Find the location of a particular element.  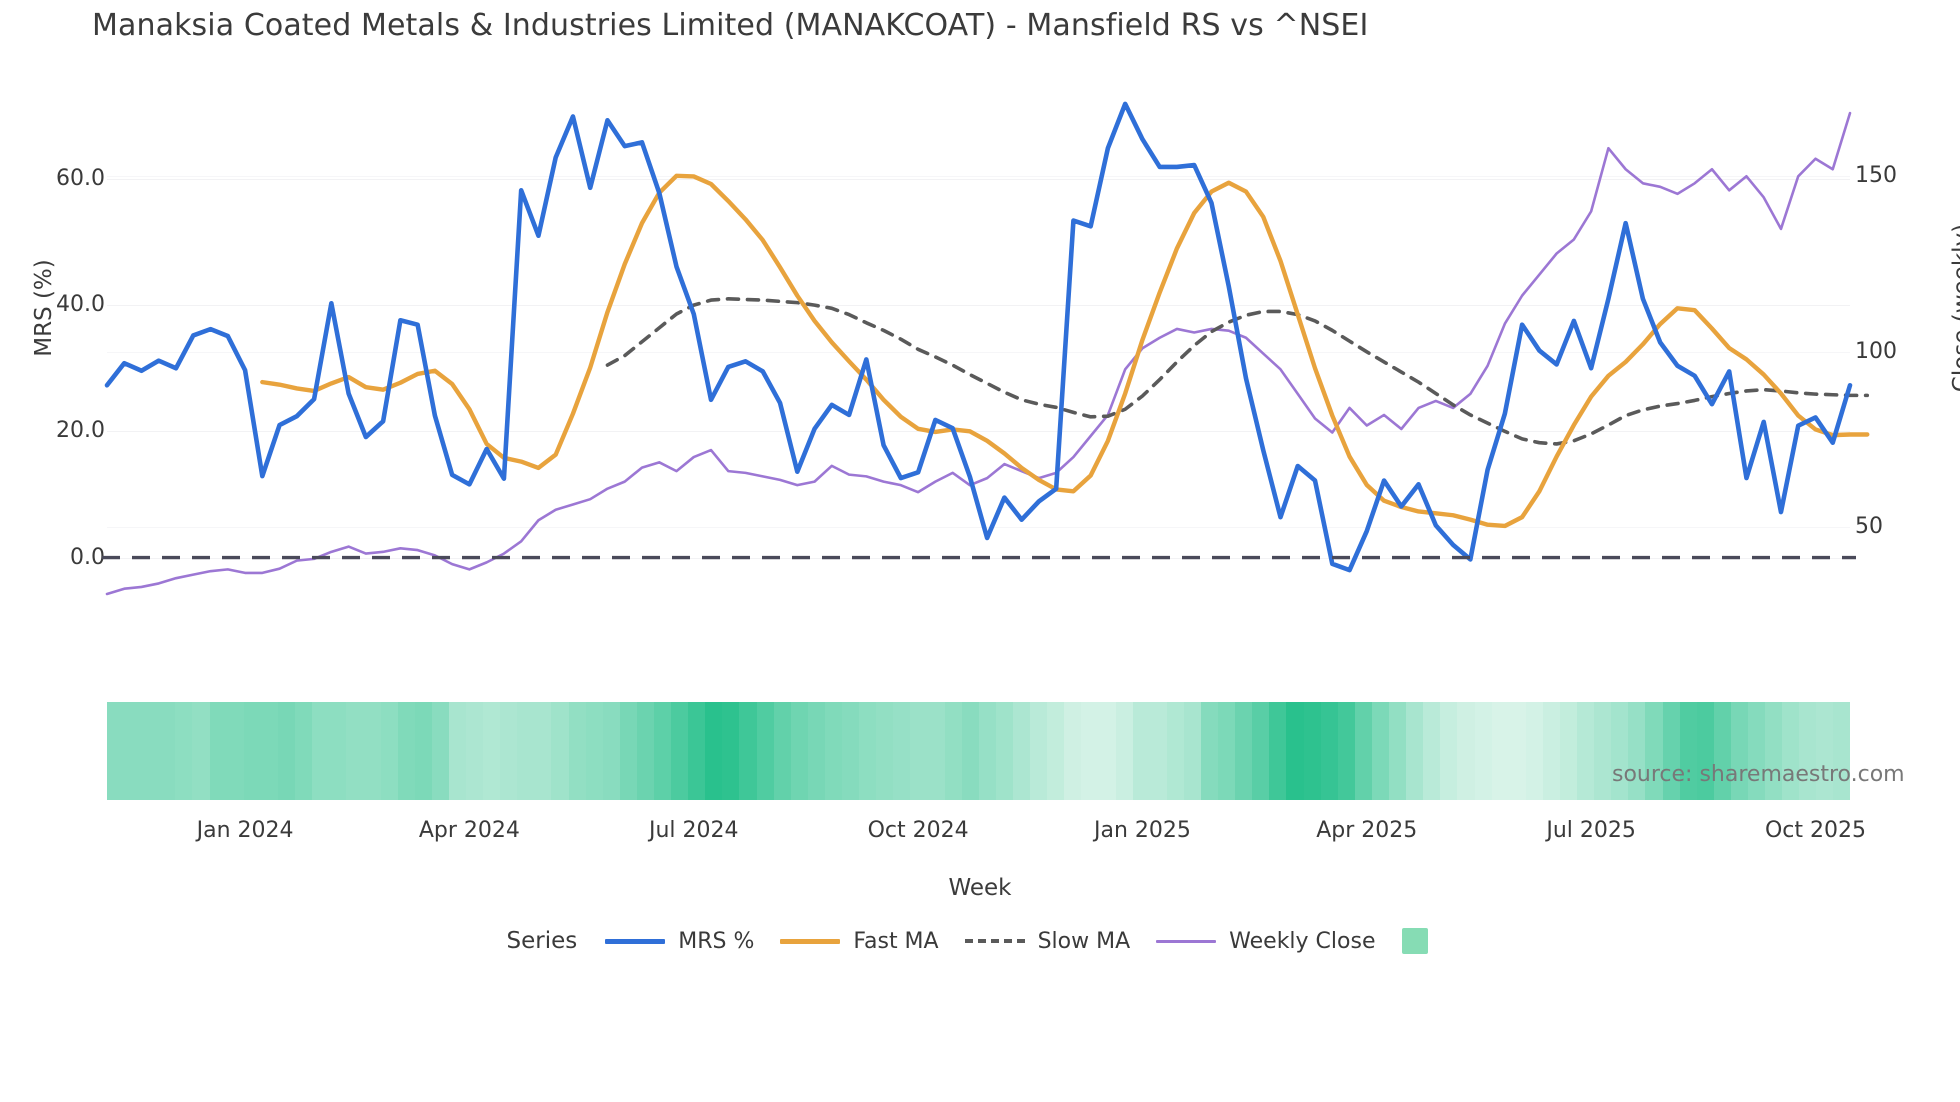

x-axis-tick-label: Jul 2024 is located at coordinates (693, 830).